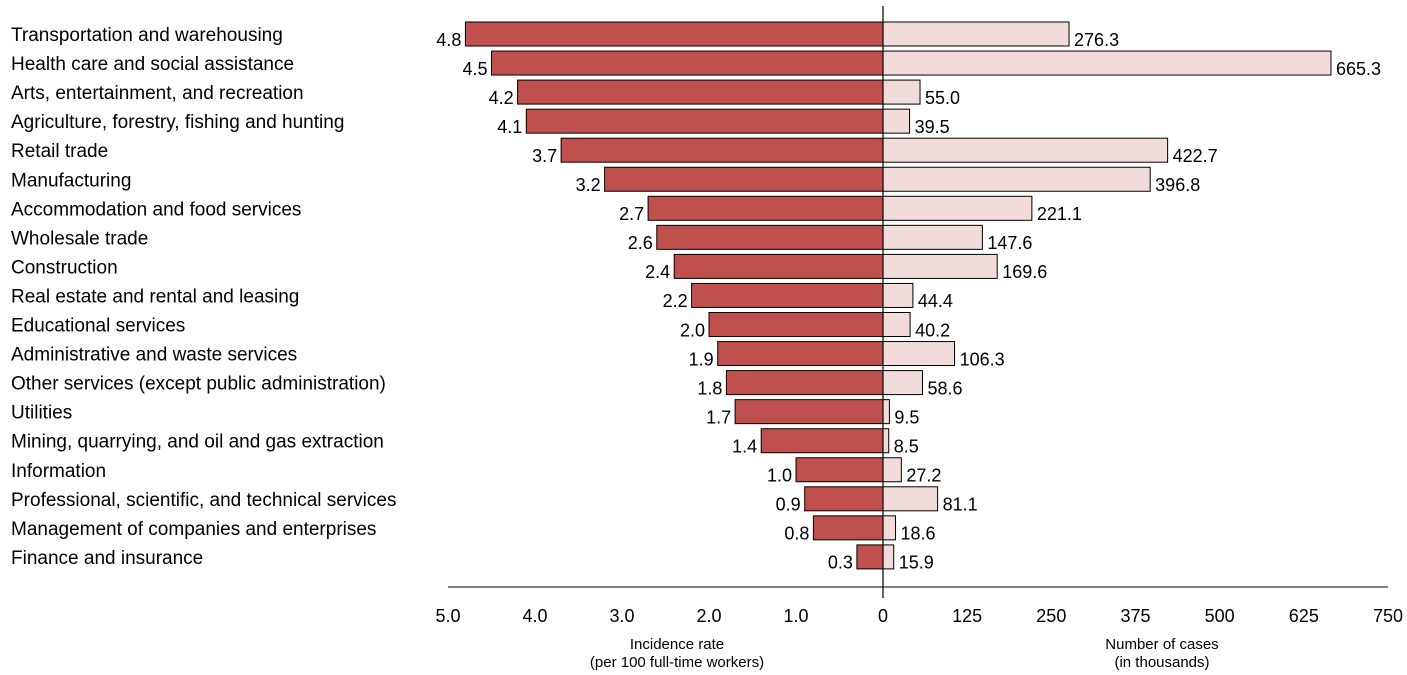 The height and width of the screenshot is (675, 1407). Describe the element at coordinates (98, 326) in the screenshot. I see `category-label: Educational services` at that location.